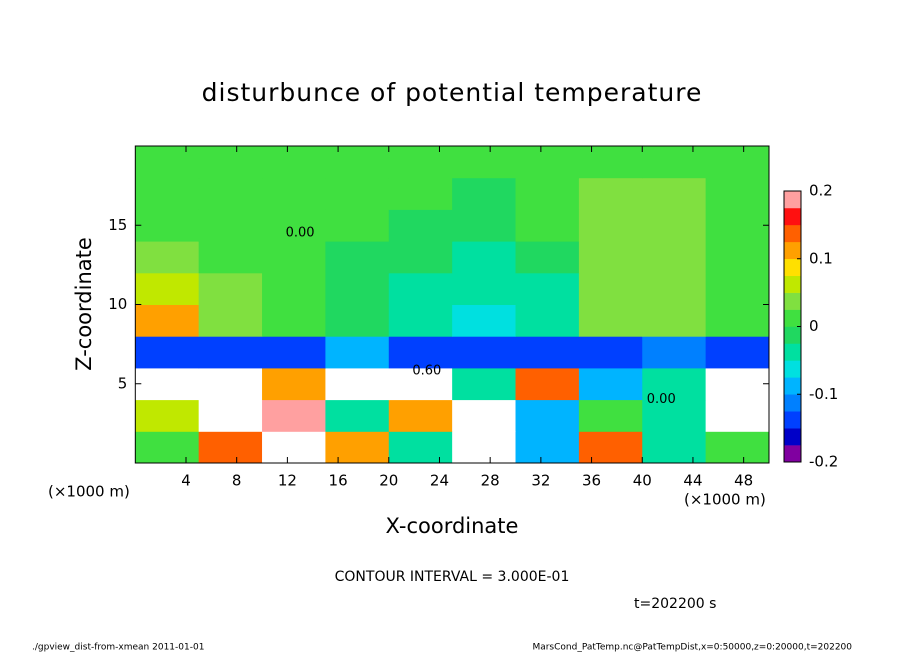 Image resolution: width=904 pixels, height=654 pixels. What do you see at coordinates (123, 383) in the screenshot?
I see `y-tick-label: 5` at bounding box center [123, 383].